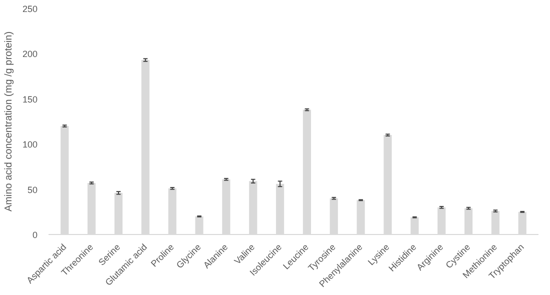 This screenshot has width=550, height=295. What do you see at coordinates (30, 99) in the screenshot?
I see `y-tick-label: 150` at bounding box center [30, 99].